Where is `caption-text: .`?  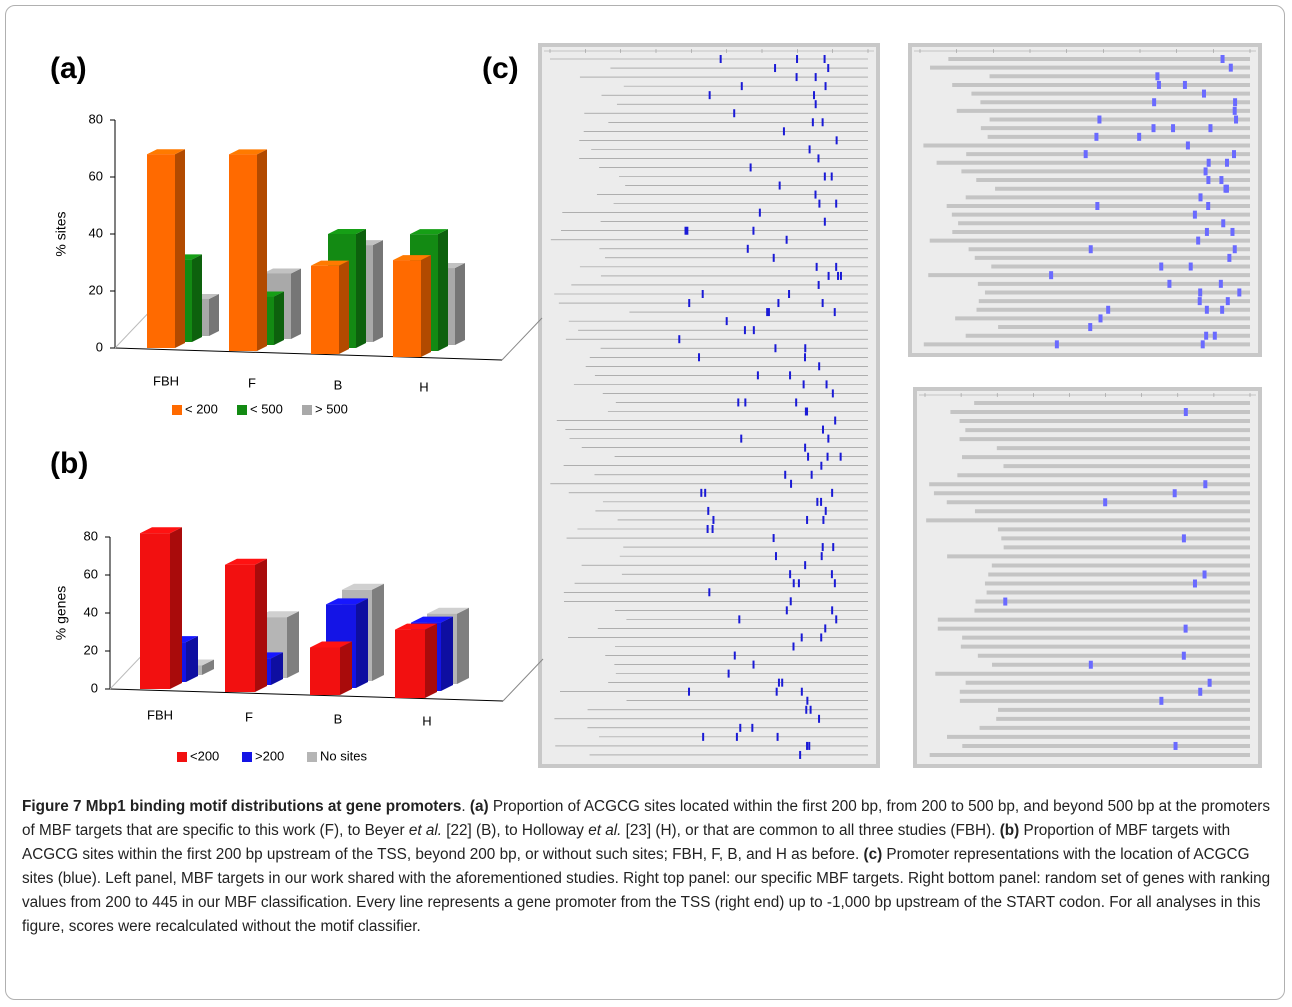 caption-text: . is located at coordinates (465, 806).